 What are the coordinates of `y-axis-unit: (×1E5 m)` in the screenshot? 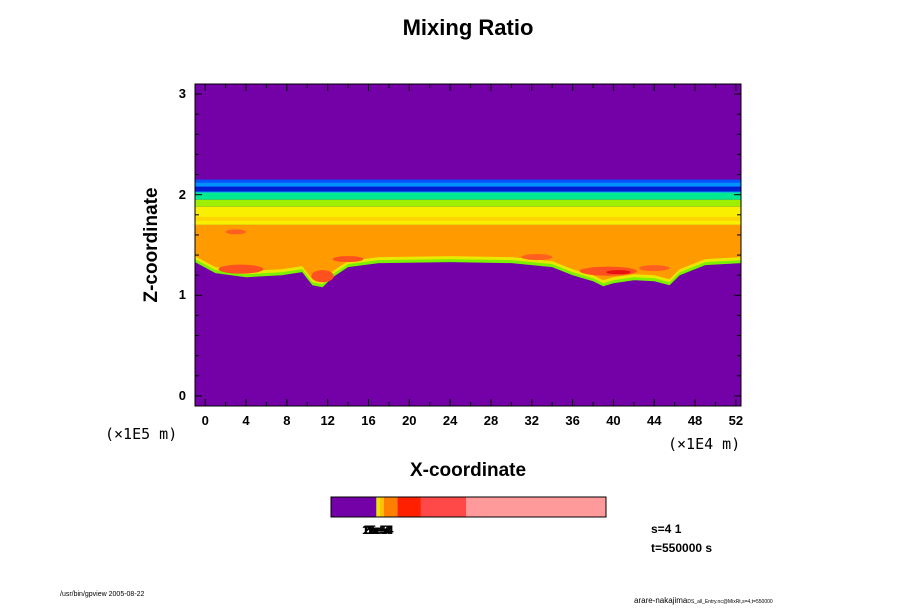 It's located at (141, 434).